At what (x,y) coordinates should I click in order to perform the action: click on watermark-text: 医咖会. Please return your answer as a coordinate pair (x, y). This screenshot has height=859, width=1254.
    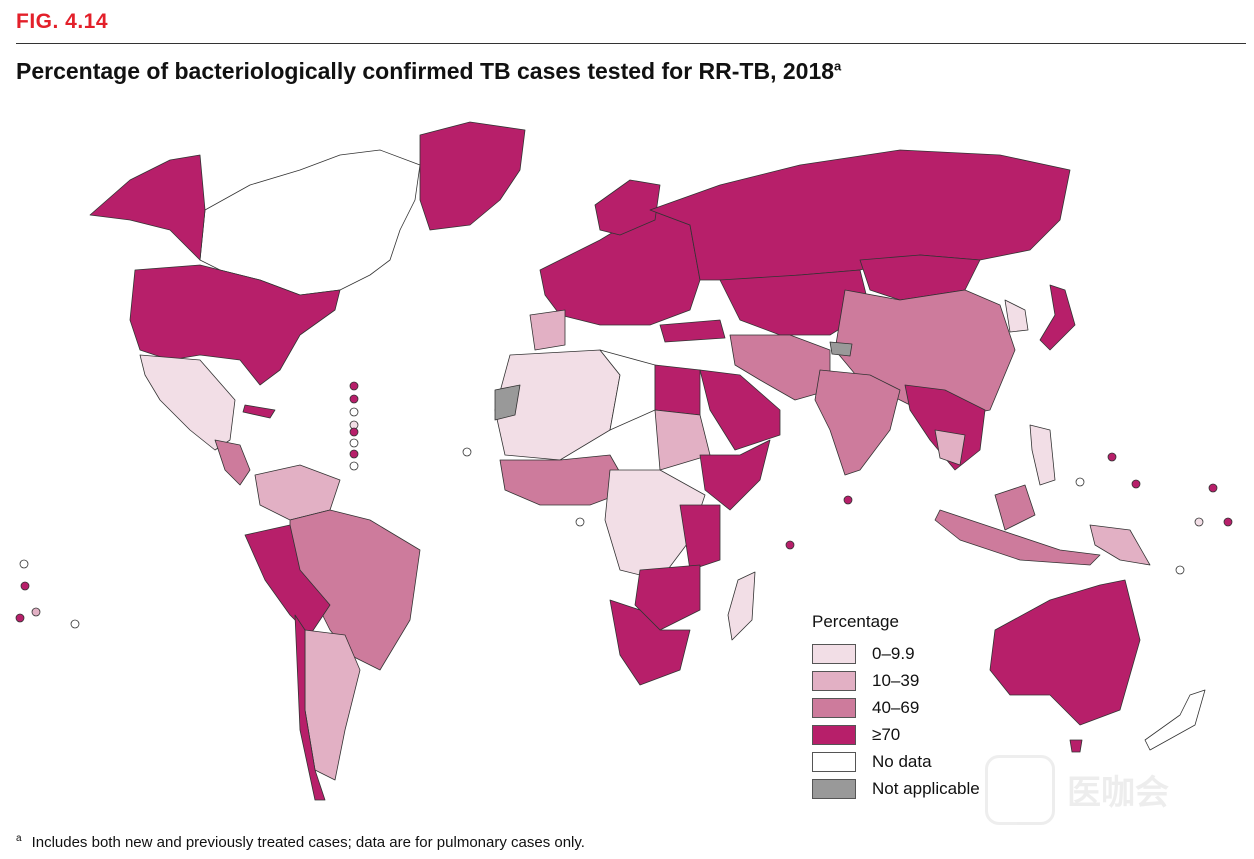
    Looking at the image, I should click on (1118, 793).